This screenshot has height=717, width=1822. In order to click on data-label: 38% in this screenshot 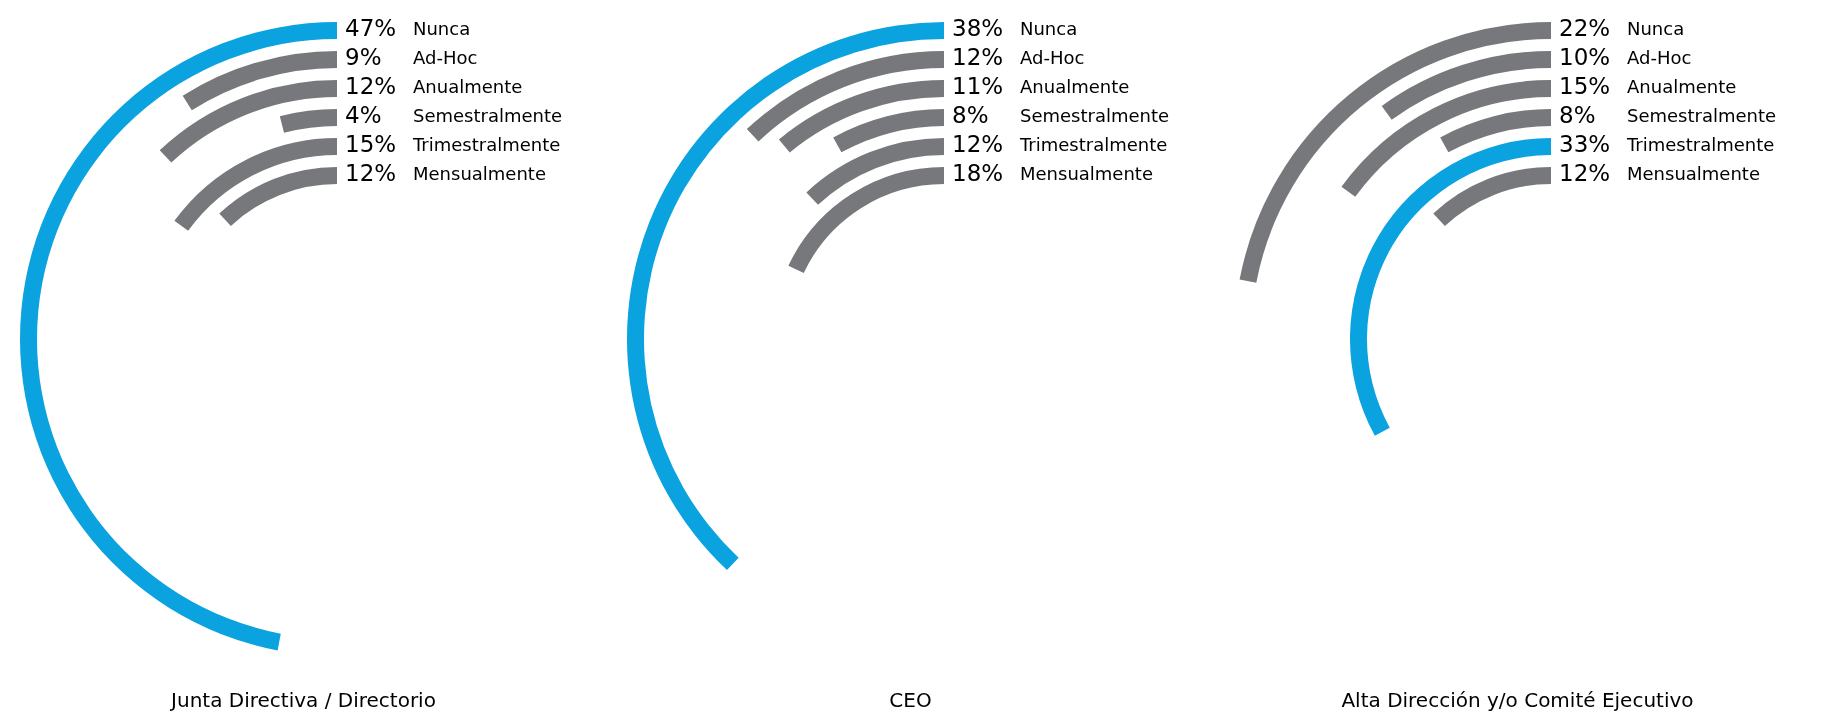, I will do `click(978, 28)`.